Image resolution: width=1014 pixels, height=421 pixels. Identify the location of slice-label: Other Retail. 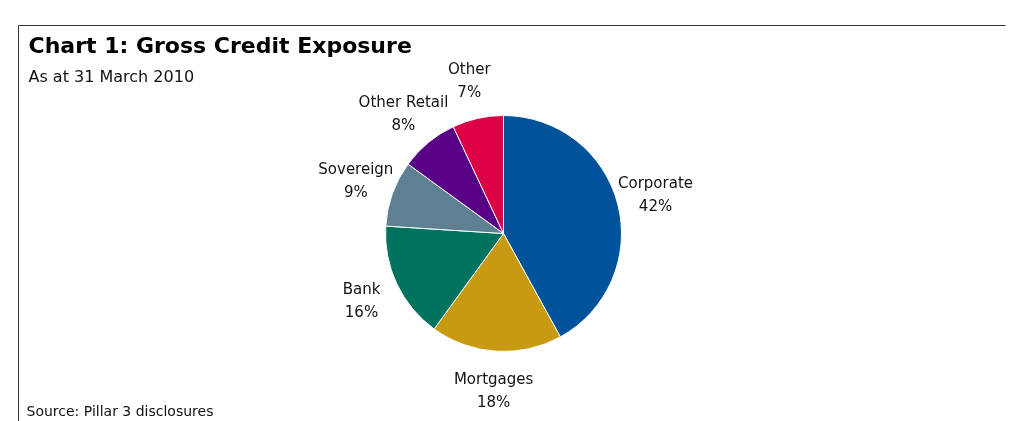
(403, 101).